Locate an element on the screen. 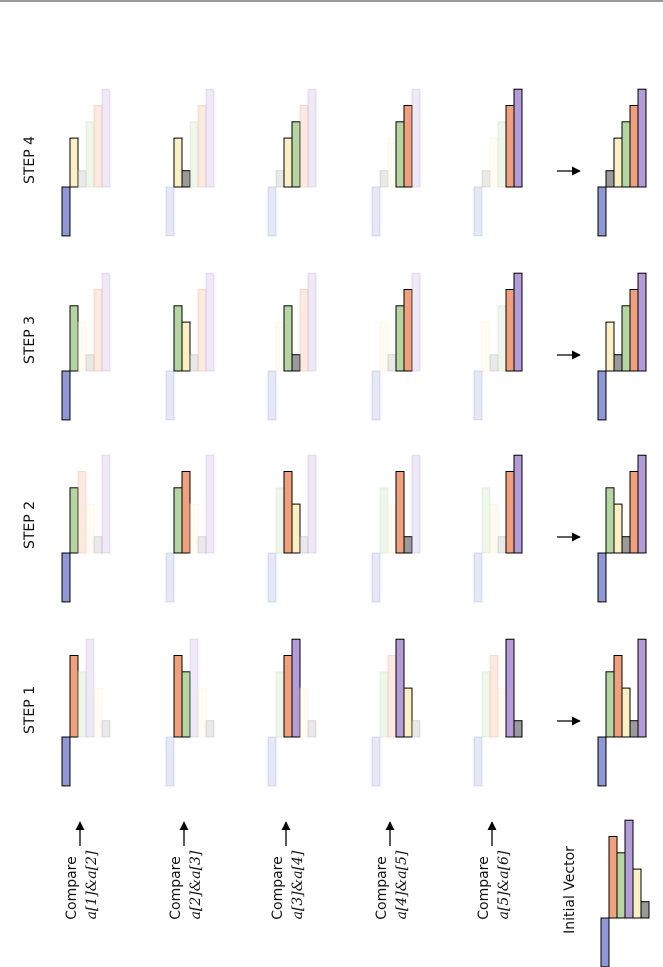 The height and width of the screenshot is (967, 663). step-label: STEP 2 is located at coordinates (30, 525).